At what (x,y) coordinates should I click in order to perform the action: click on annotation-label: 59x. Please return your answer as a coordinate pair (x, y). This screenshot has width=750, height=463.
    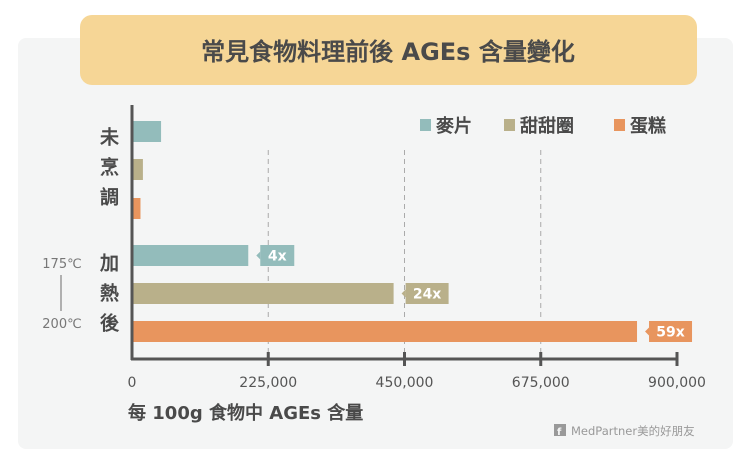
    Looking at the image, I should click on (670, 333).